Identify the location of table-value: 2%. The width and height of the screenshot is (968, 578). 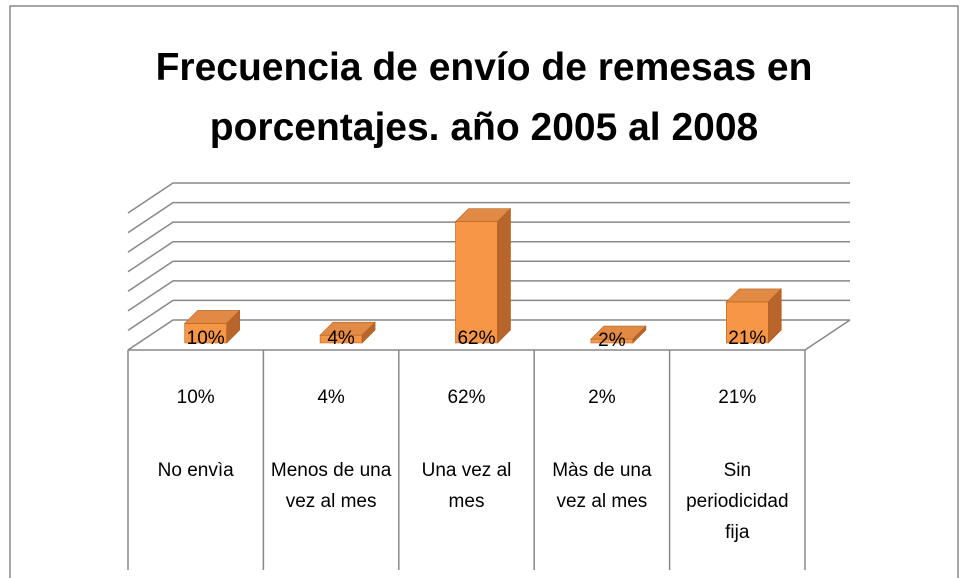
(602, 397).